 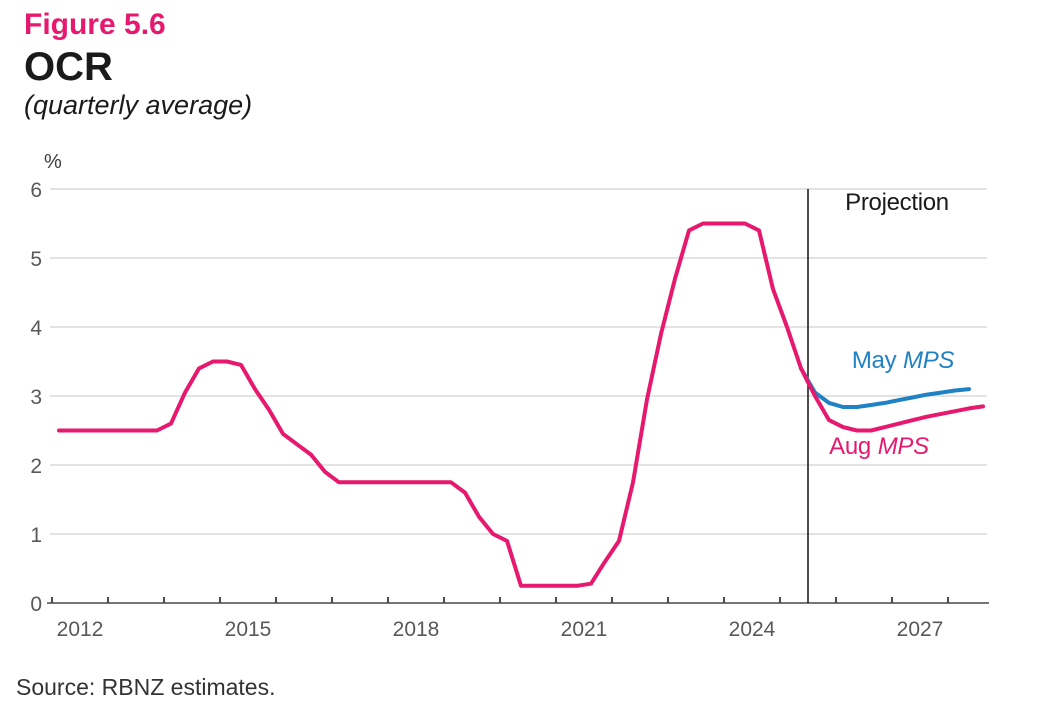 I want to click on y-tick-label: 3, so click(x=36, y=397).